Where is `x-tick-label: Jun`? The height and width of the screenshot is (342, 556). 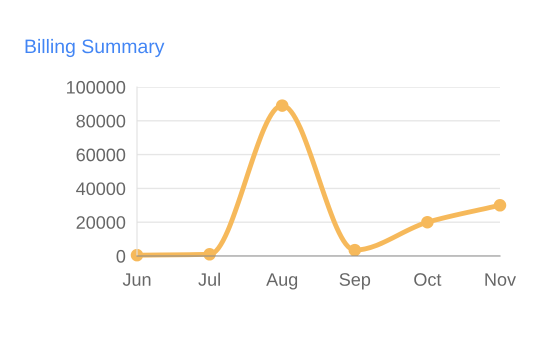
x-tick-label: Jun is located at coordinates (136, 279).